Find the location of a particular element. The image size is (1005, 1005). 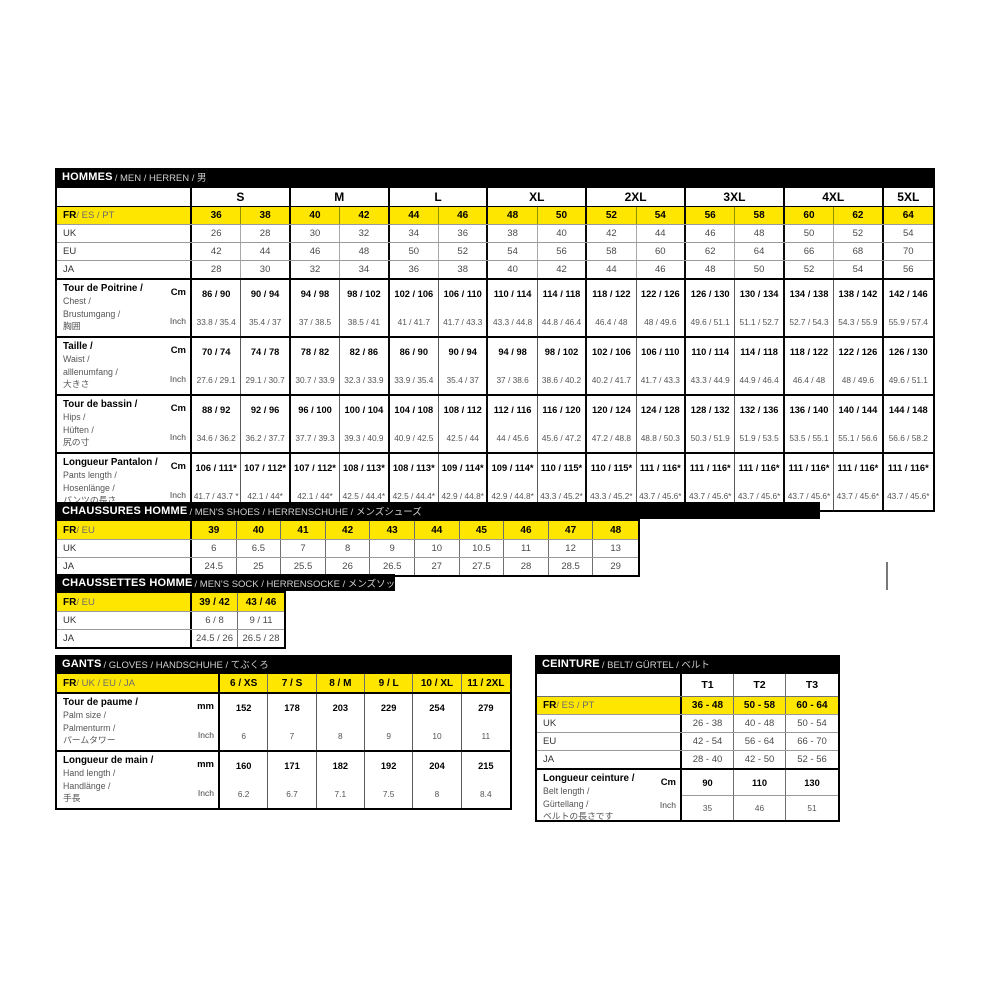

hommes-subtitle: / MEN / HERREN / 男 is located at coordinates (160, 178).